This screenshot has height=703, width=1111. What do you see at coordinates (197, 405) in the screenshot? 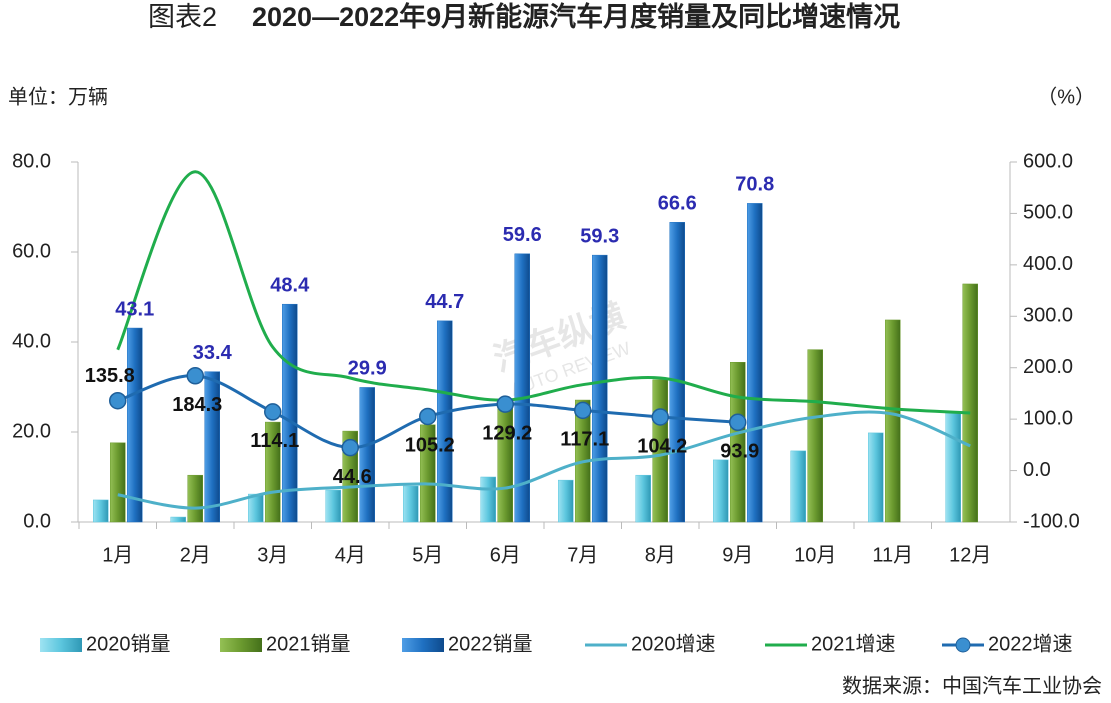
I see `point-label: 184.3` at bounding box center [197, 405].